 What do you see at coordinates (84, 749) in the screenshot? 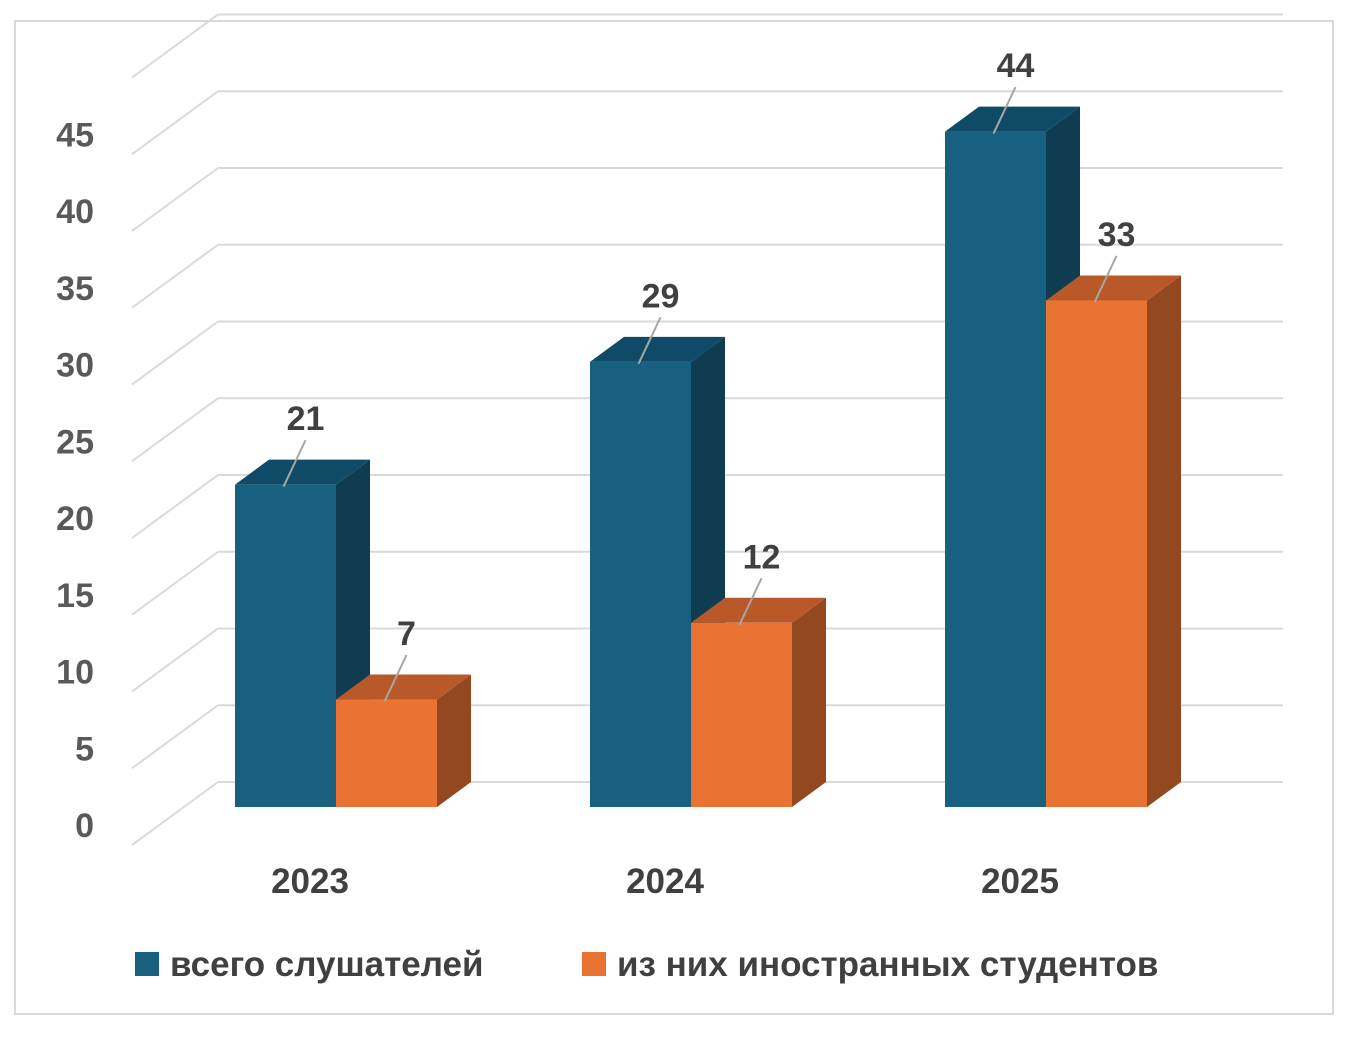
I see `y-tick-label: 5` at bounding box center [84, 749].